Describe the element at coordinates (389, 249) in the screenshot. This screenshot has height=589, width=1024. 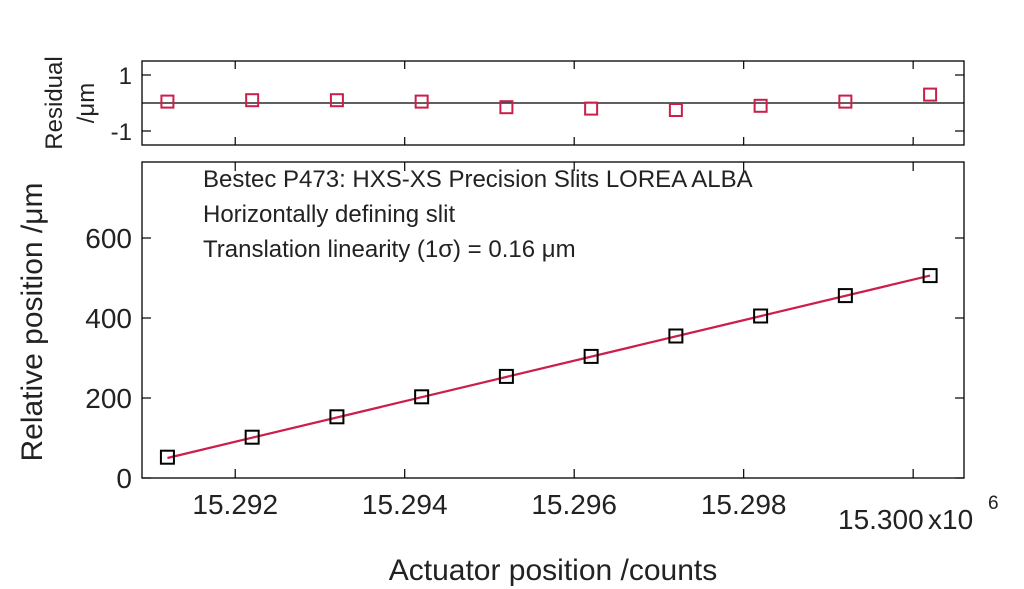
I see `annotation-linearity: Translation linearity (1σ) = 0.16 μm` at that location.